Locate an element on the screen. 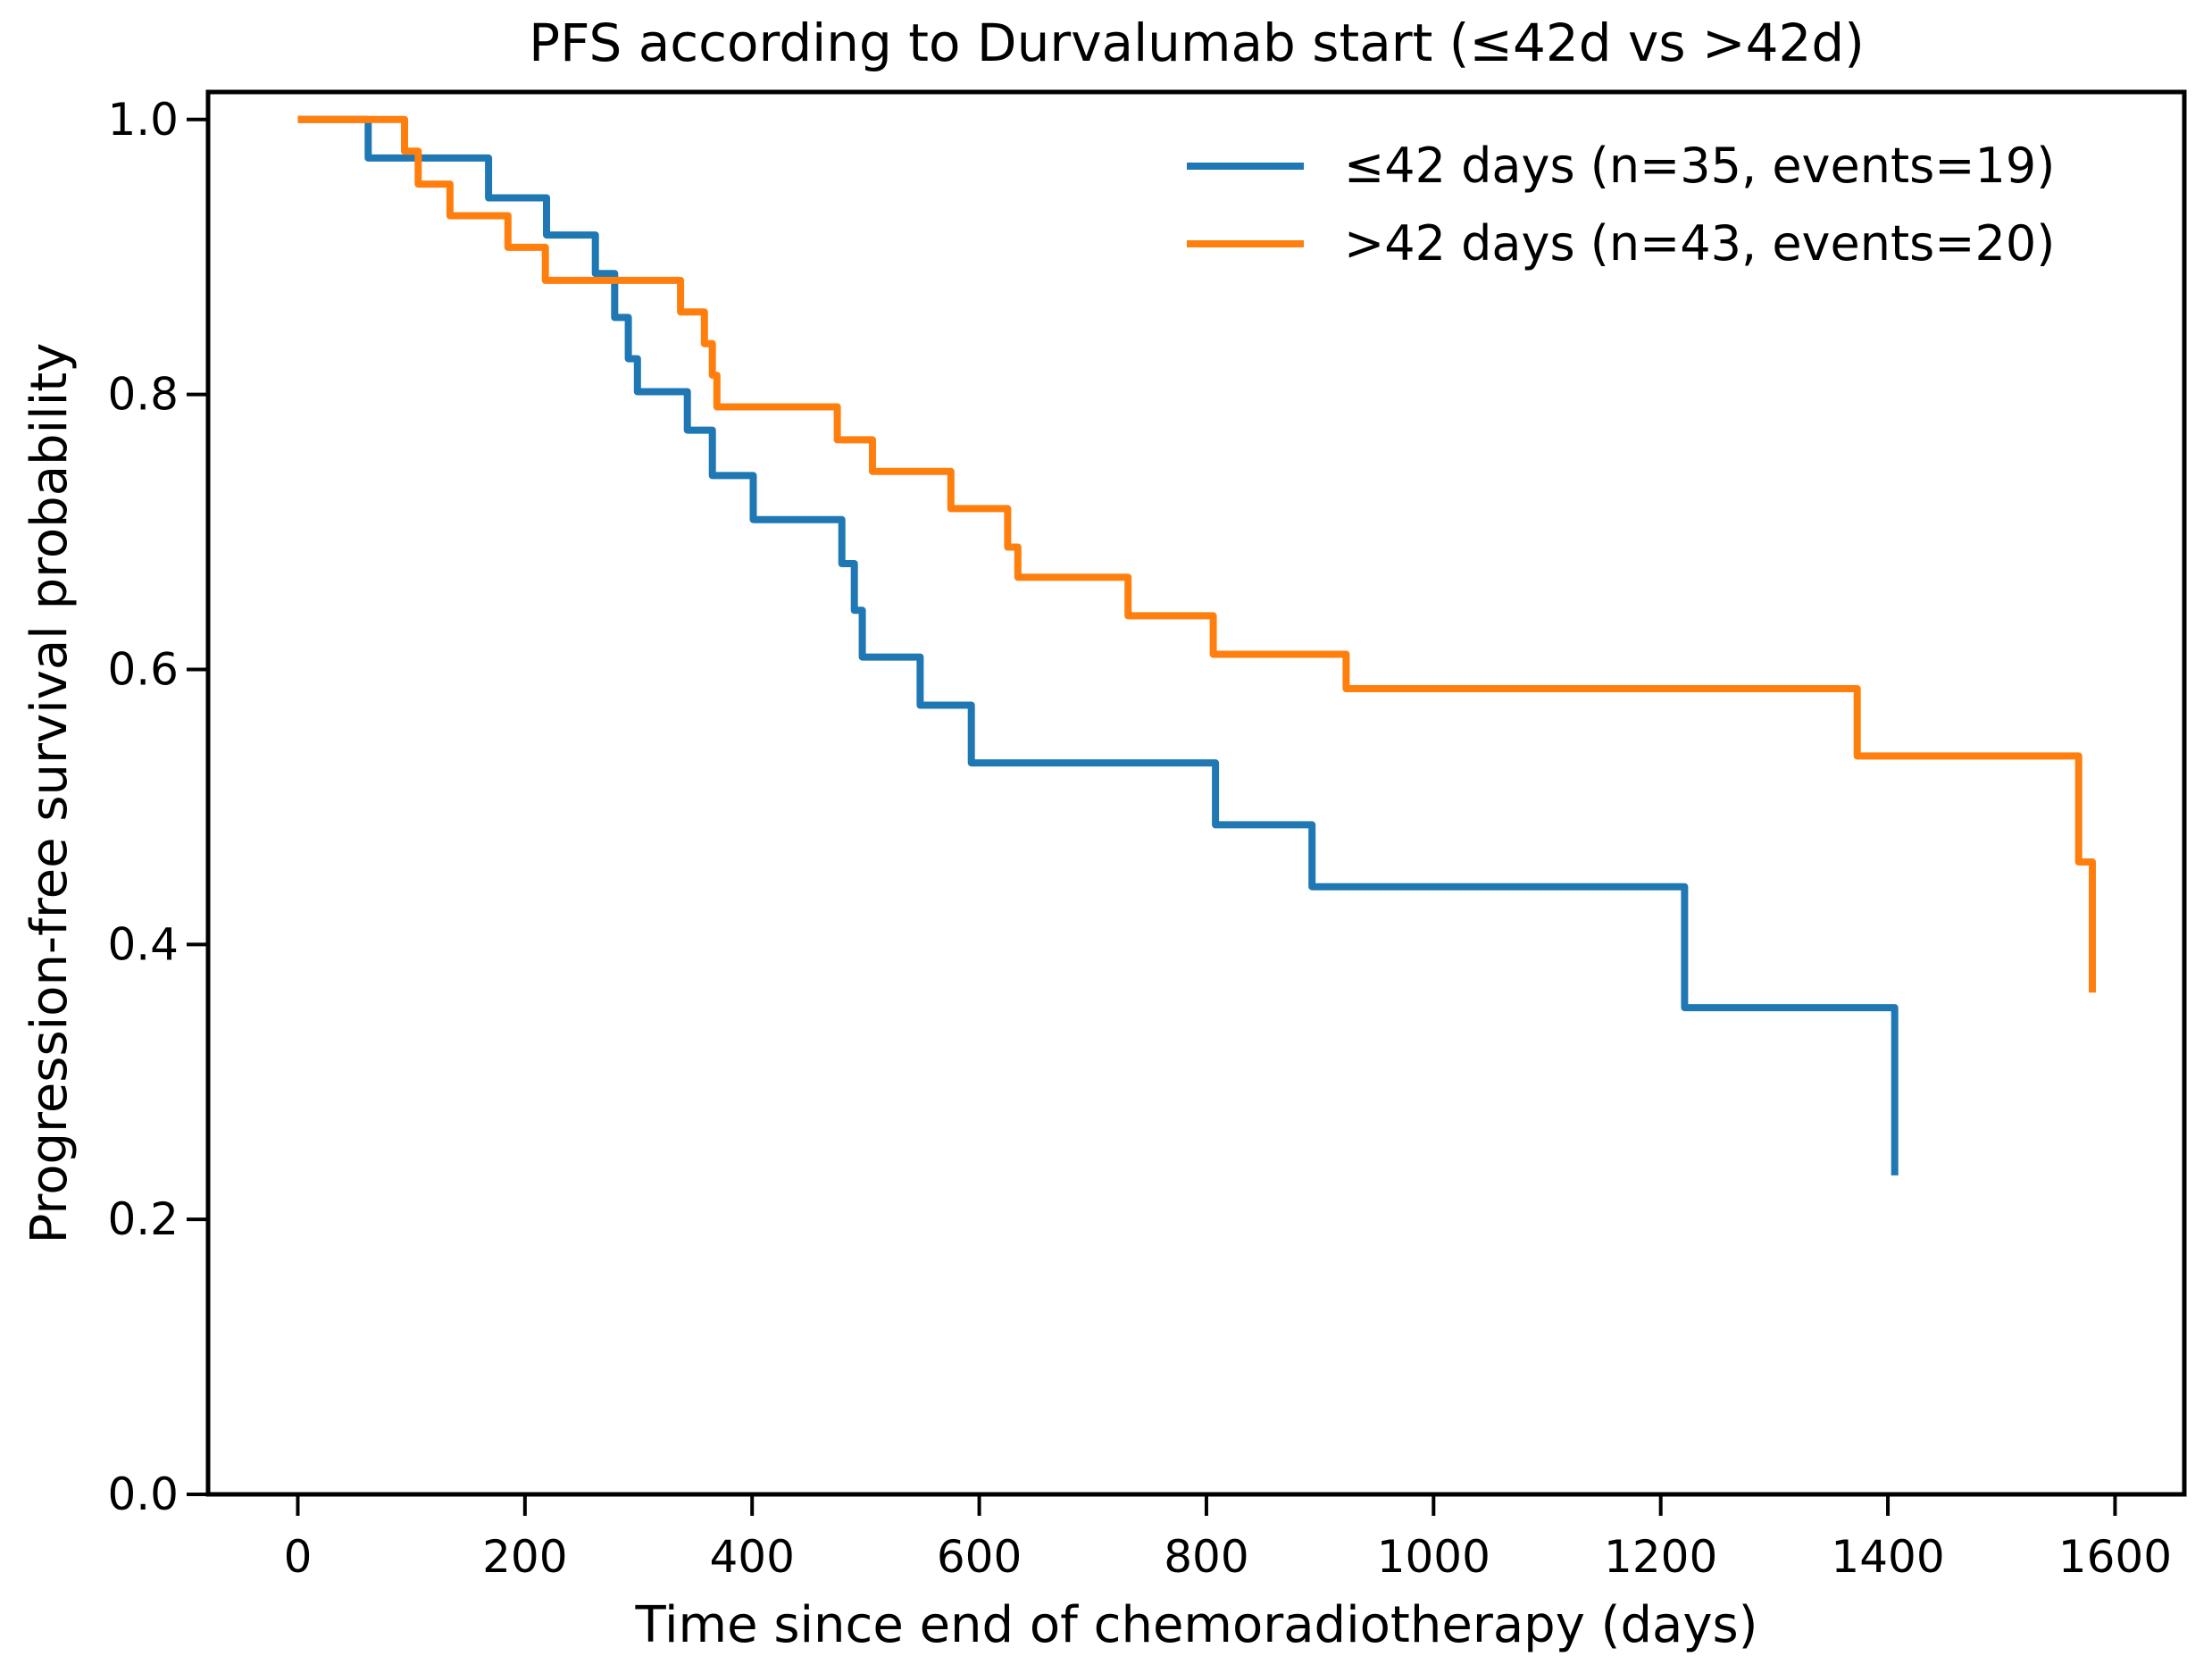 The image size is (2212, 1673). y-tick-label: 1.0 is located at coordinates (143, 120).